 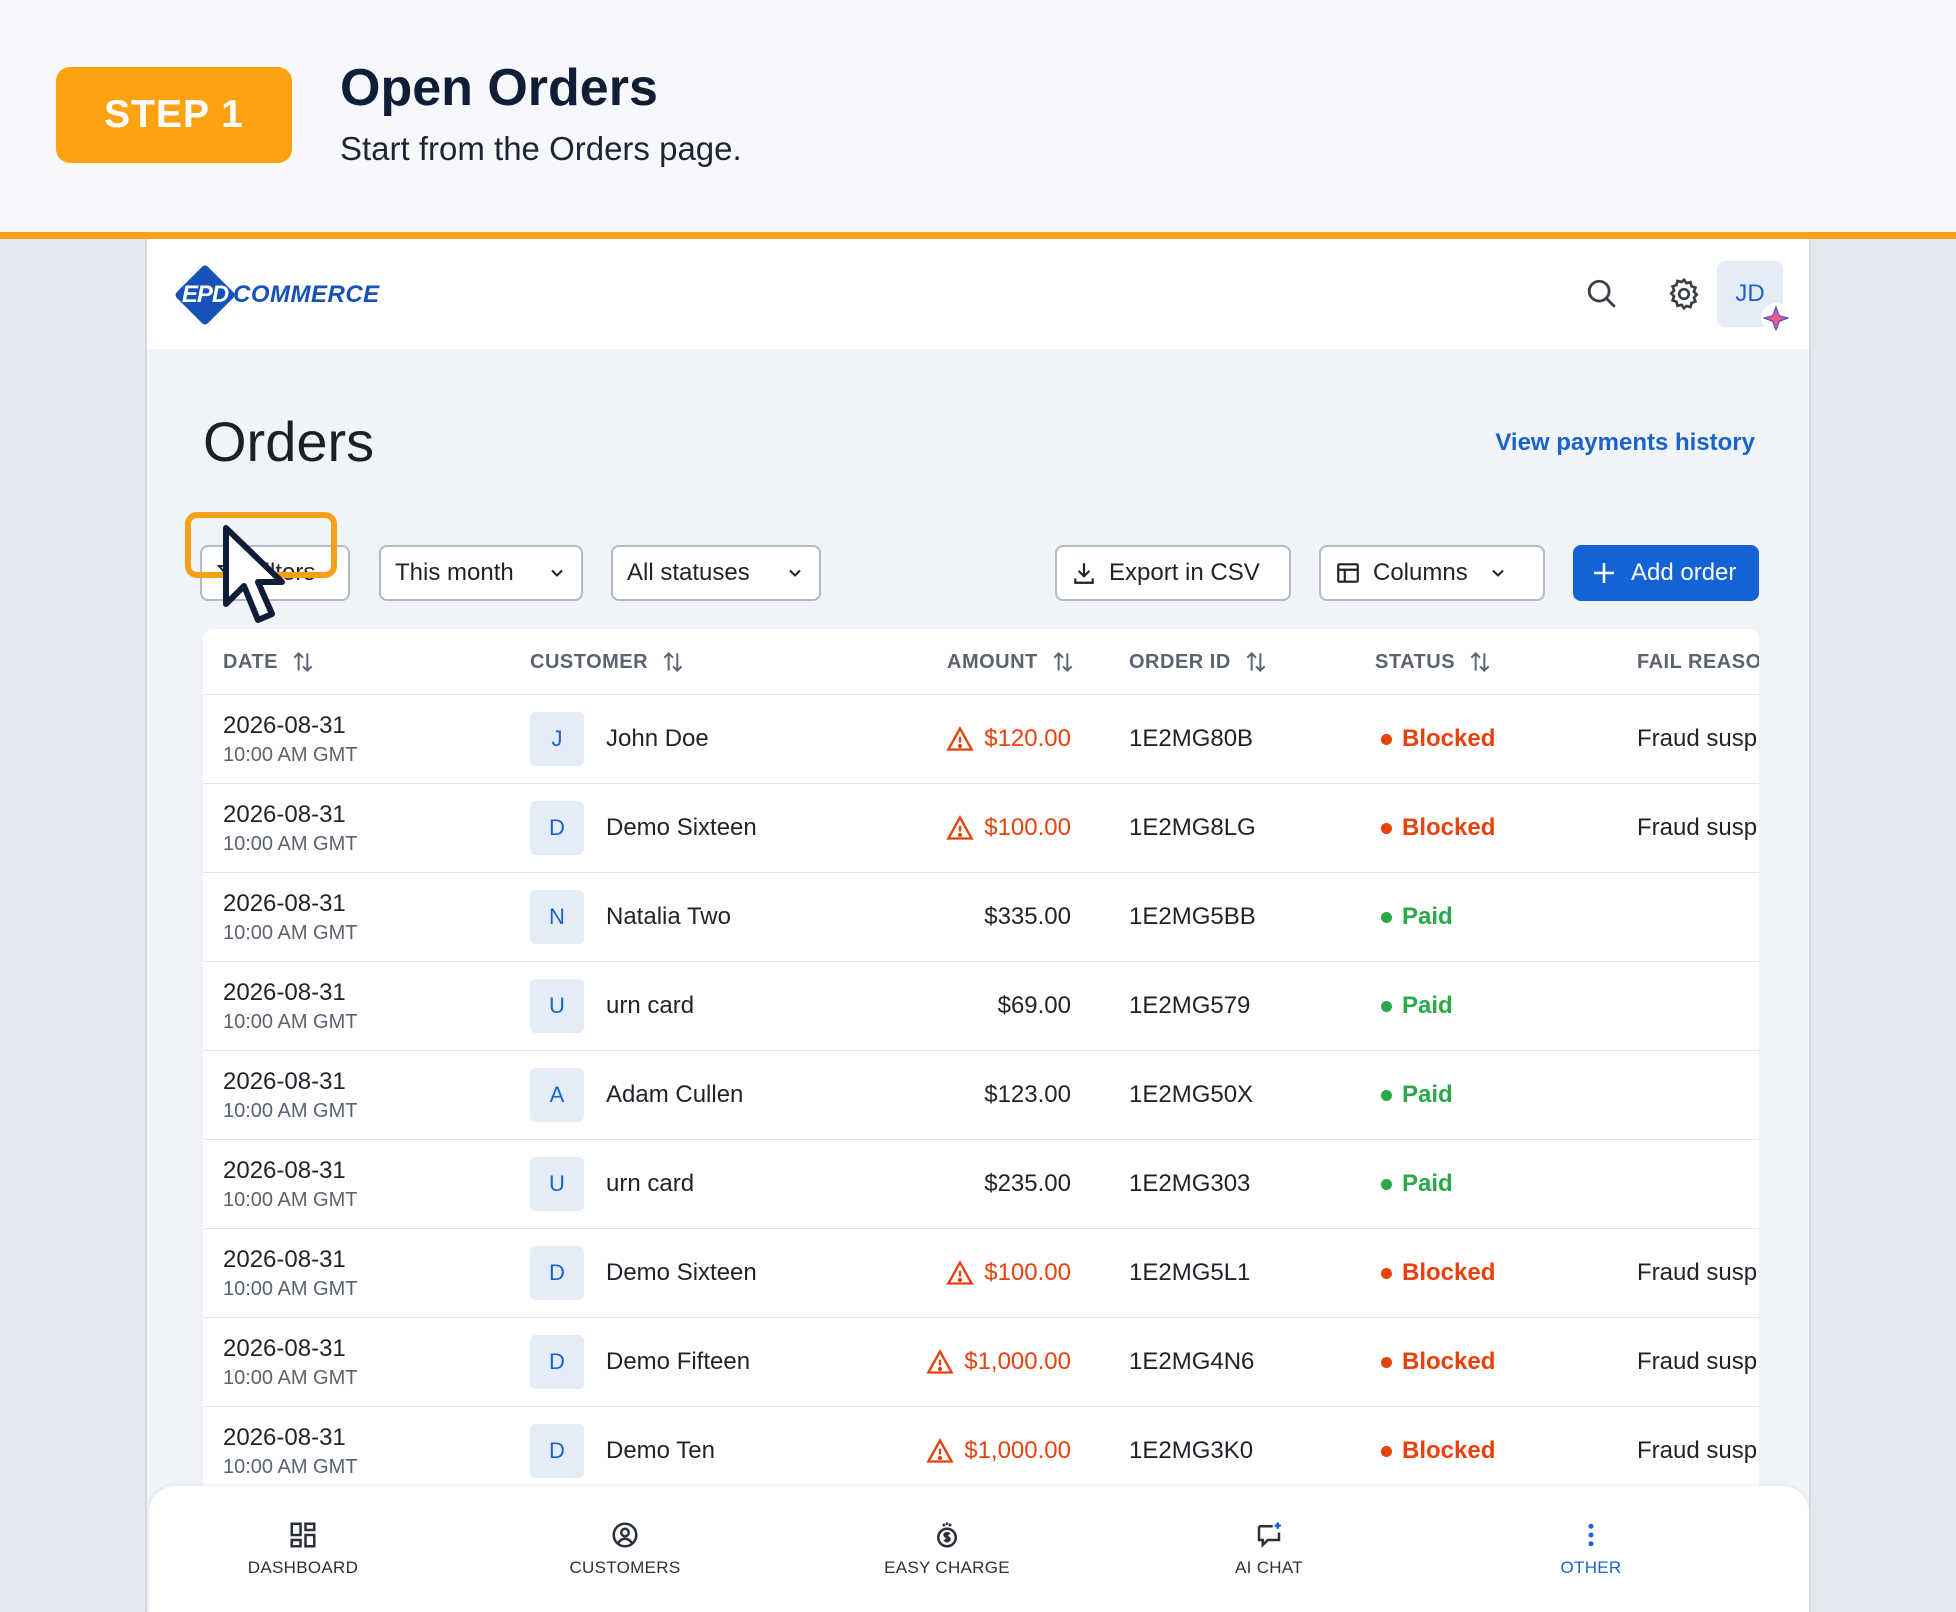 I want to click on chevron-down-icon, so click(x=557, y=573).